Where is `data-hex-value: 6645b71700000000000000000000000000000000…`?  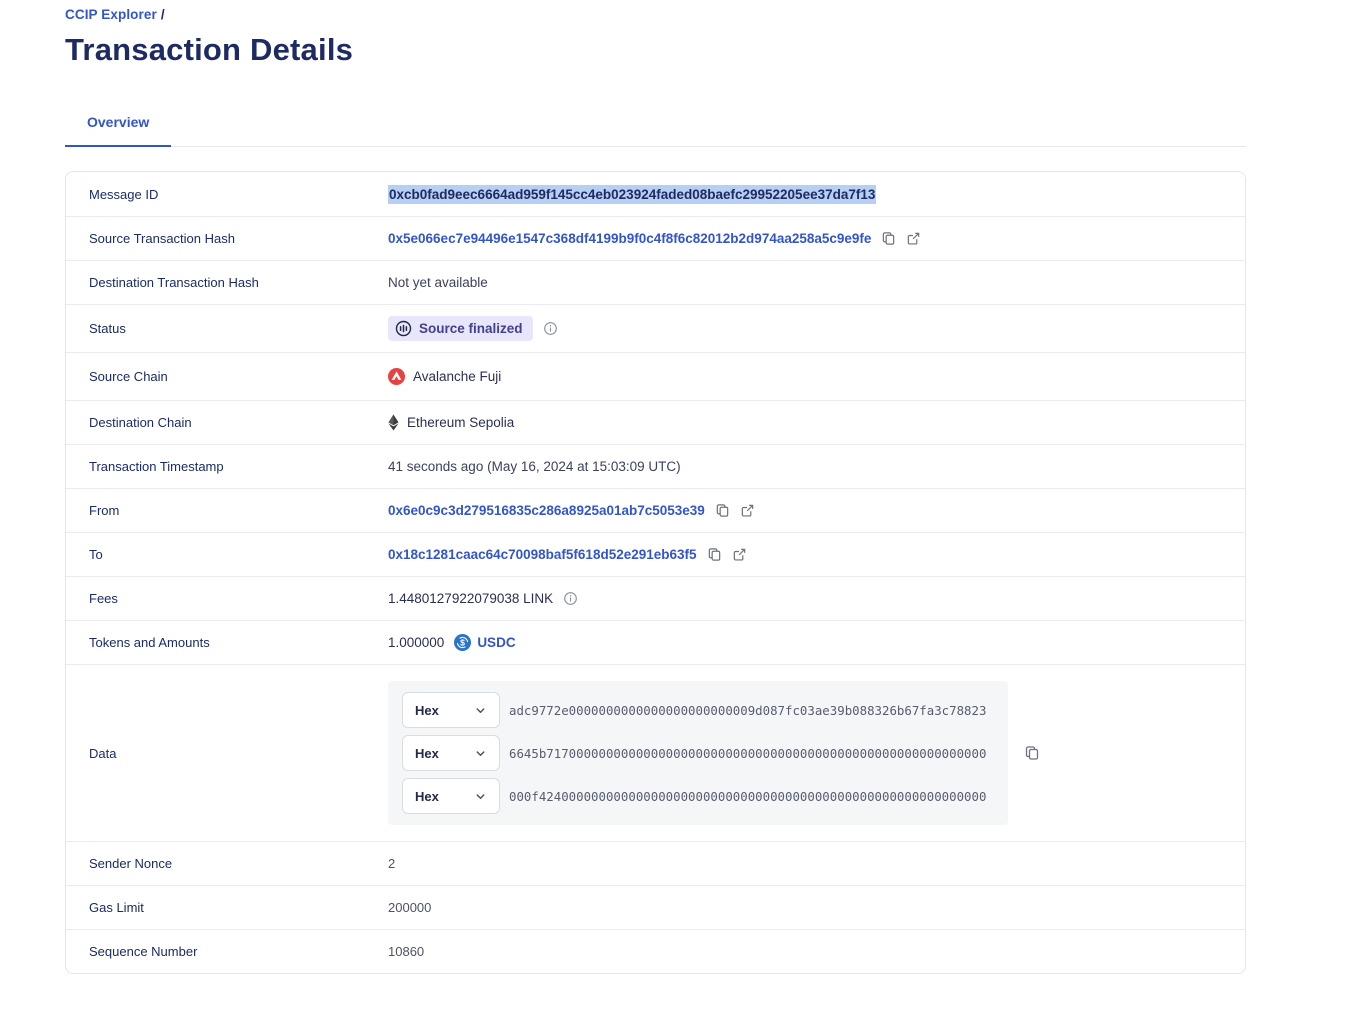 data-hex-value: 6645b71700000000000000000000000000000000… is located at coordinates (748, 753).